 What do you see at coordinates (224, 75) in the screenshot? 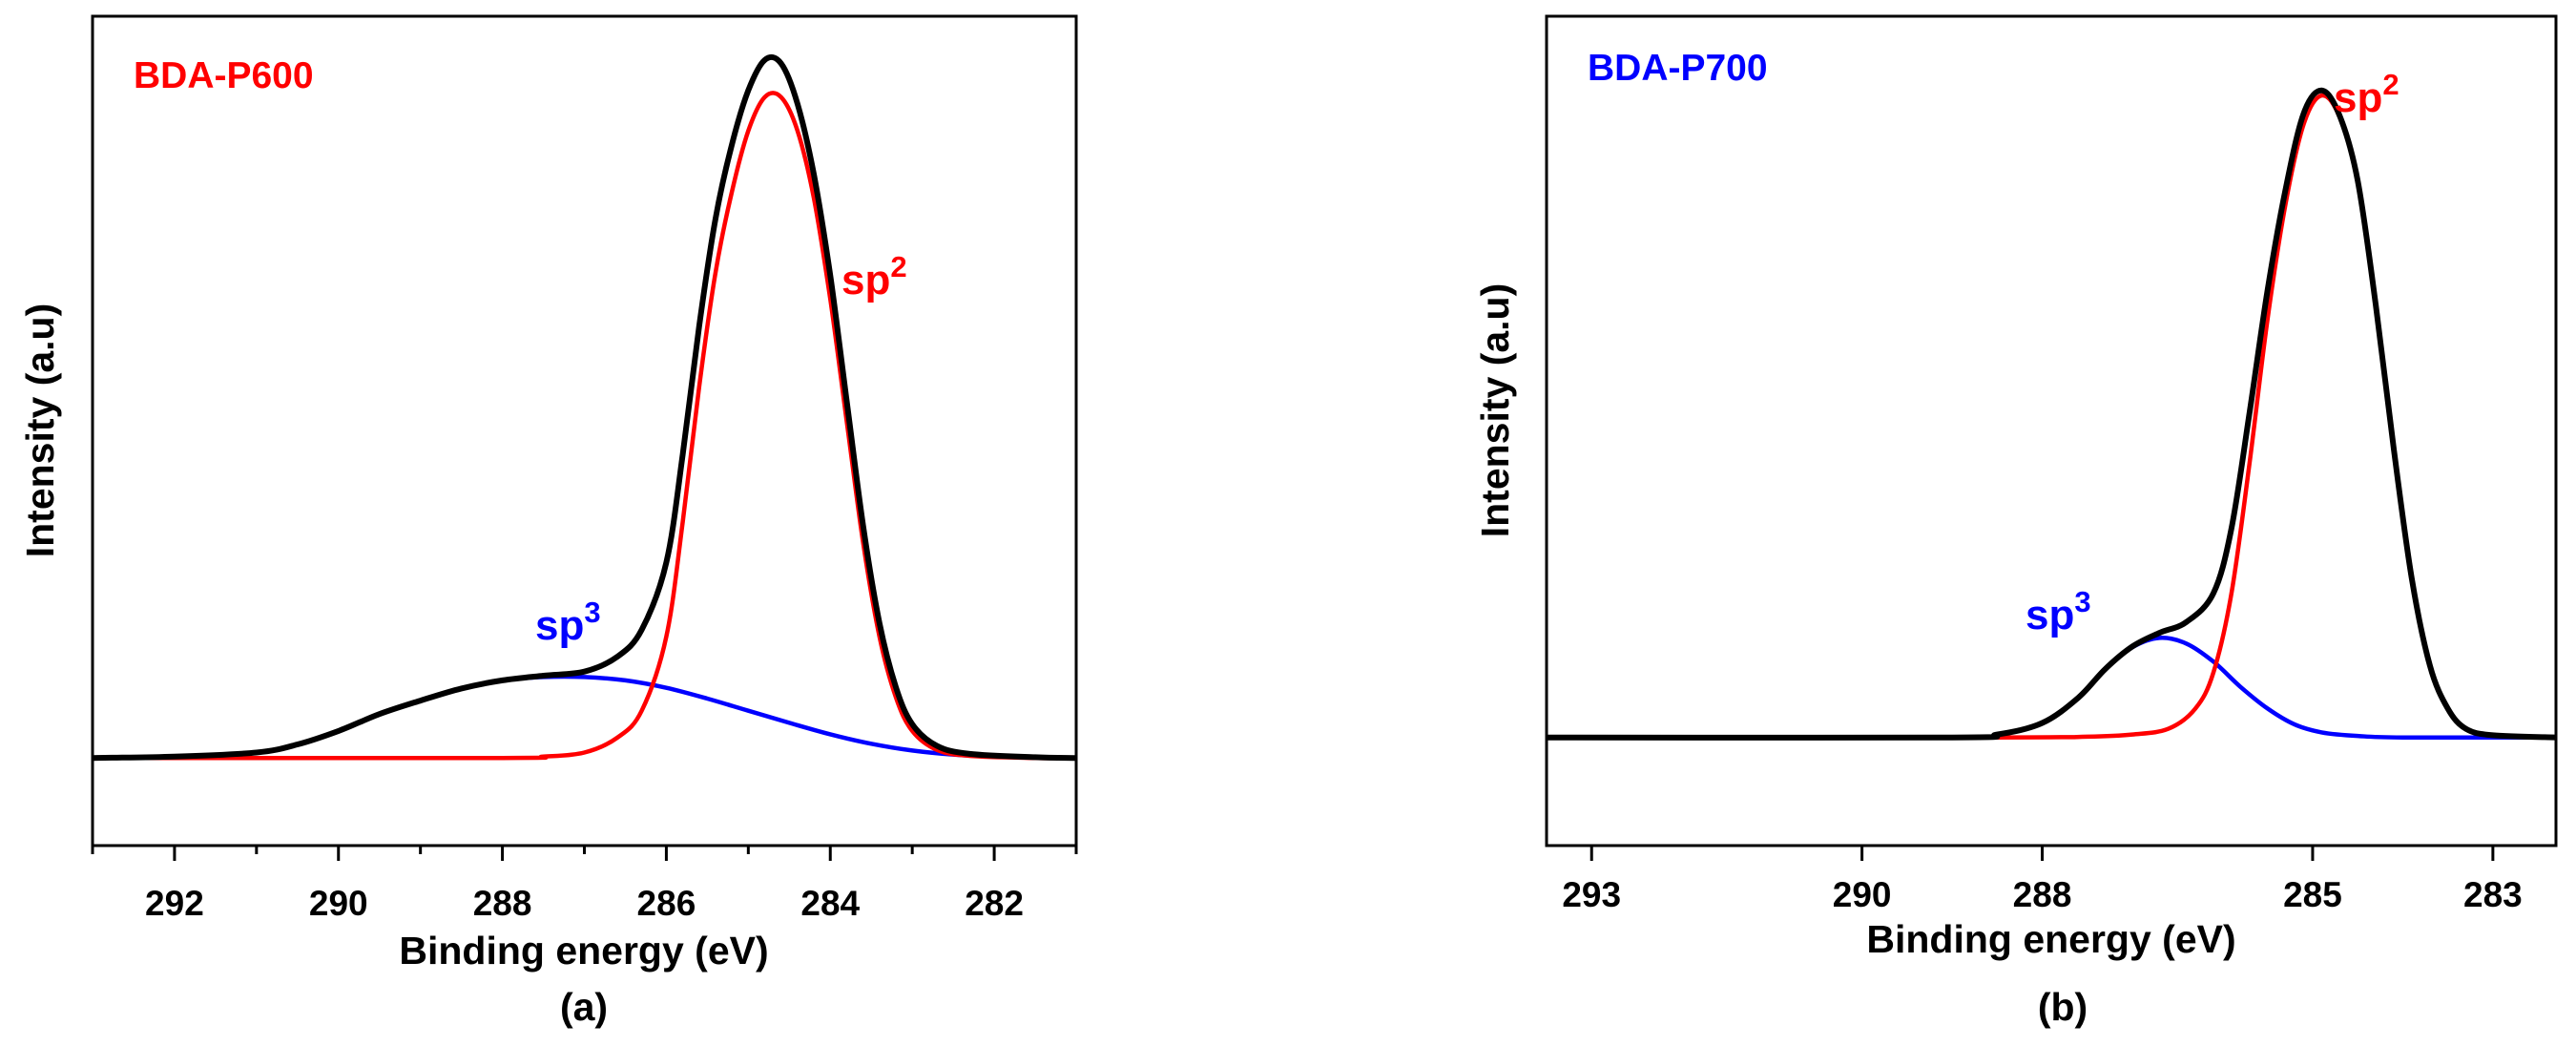
I see `panel-title: BDA-P600` at bounding box center [224, 75].